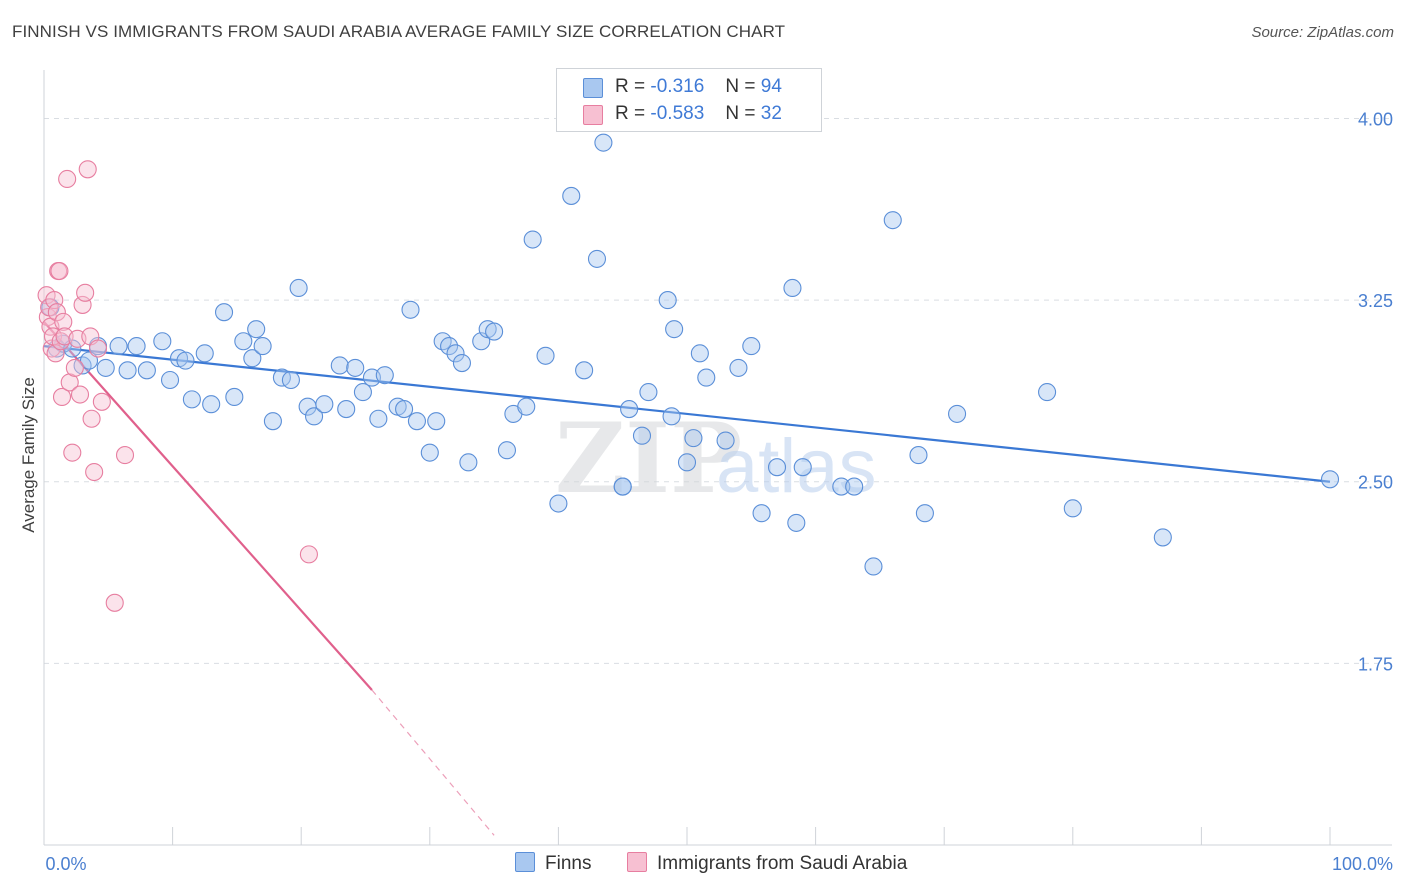 The image size is (1406, 892). I want to click on saudi-n-label: N =, so click(740, 113).